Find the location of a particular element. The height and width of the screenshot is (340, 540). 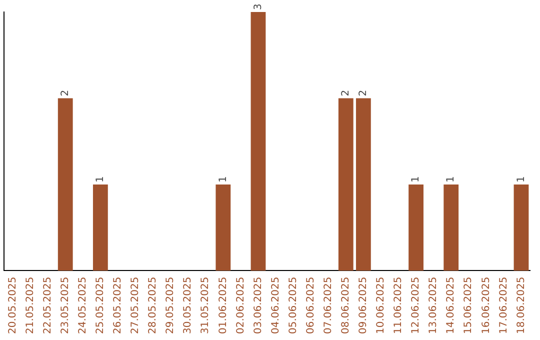

x-tick-label: 04.06.2025 is located at coordinates (276, 305).